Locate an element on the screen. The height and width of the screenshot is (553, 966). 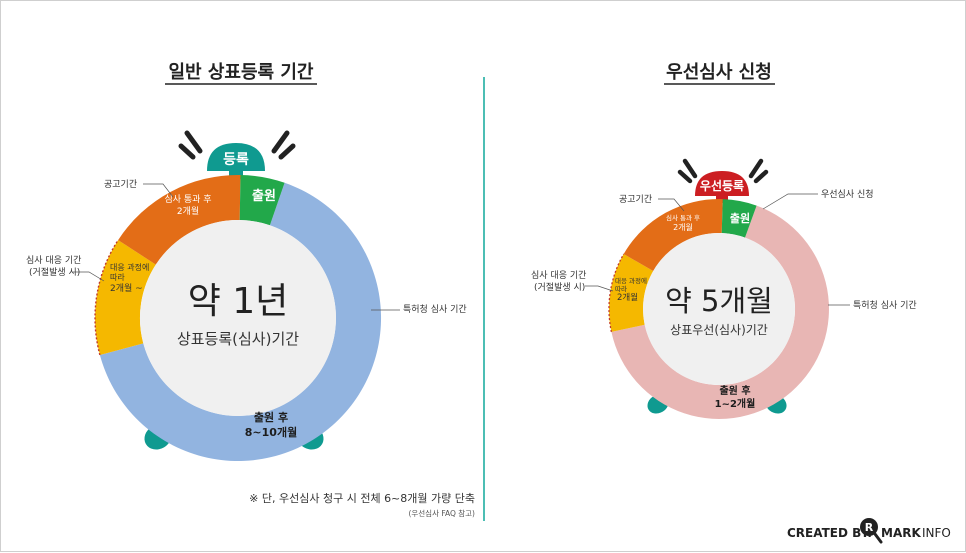
left-seg-gonggo is located at coordinates (179, 219).